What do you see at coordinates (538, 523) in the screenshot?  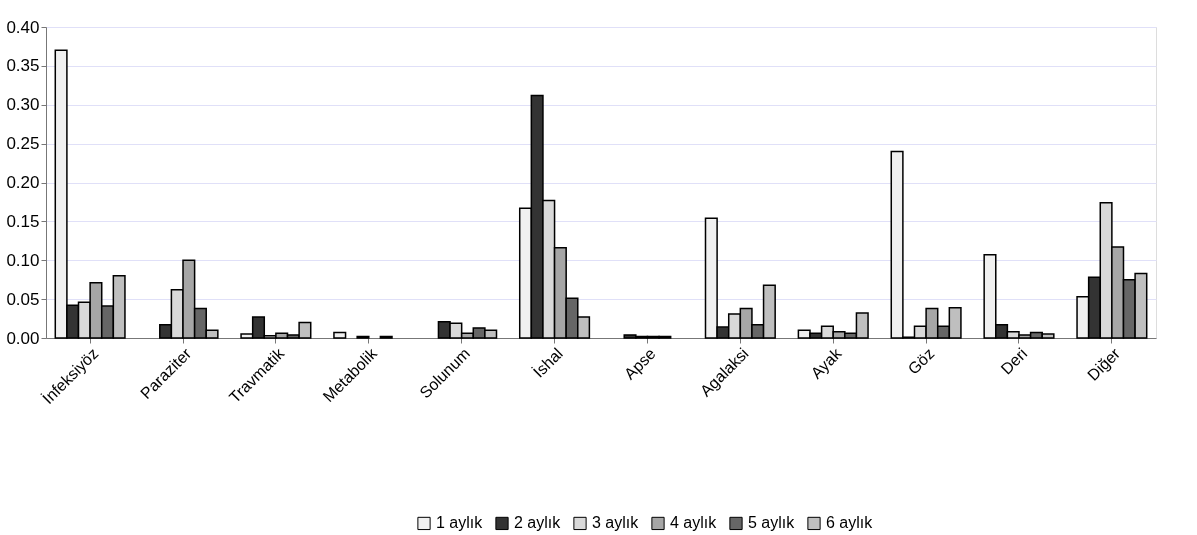 I see `legend-label: 2 aylık` at bounding box center [538, 523].